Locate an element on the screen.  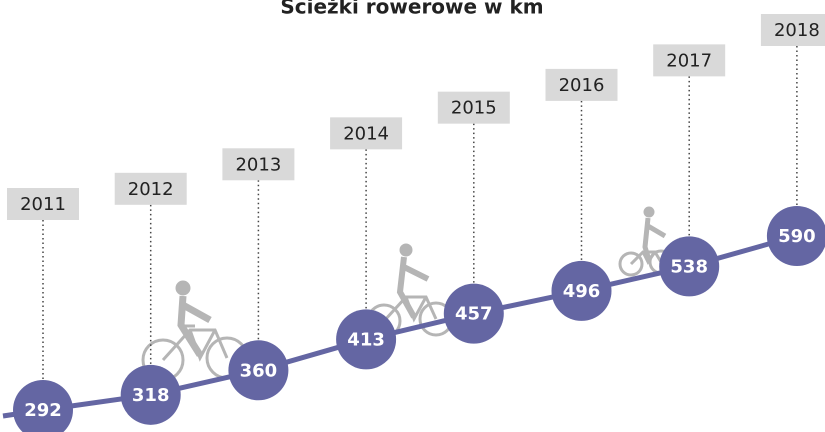
value-label: 538 is located at coordinates (689, 266).